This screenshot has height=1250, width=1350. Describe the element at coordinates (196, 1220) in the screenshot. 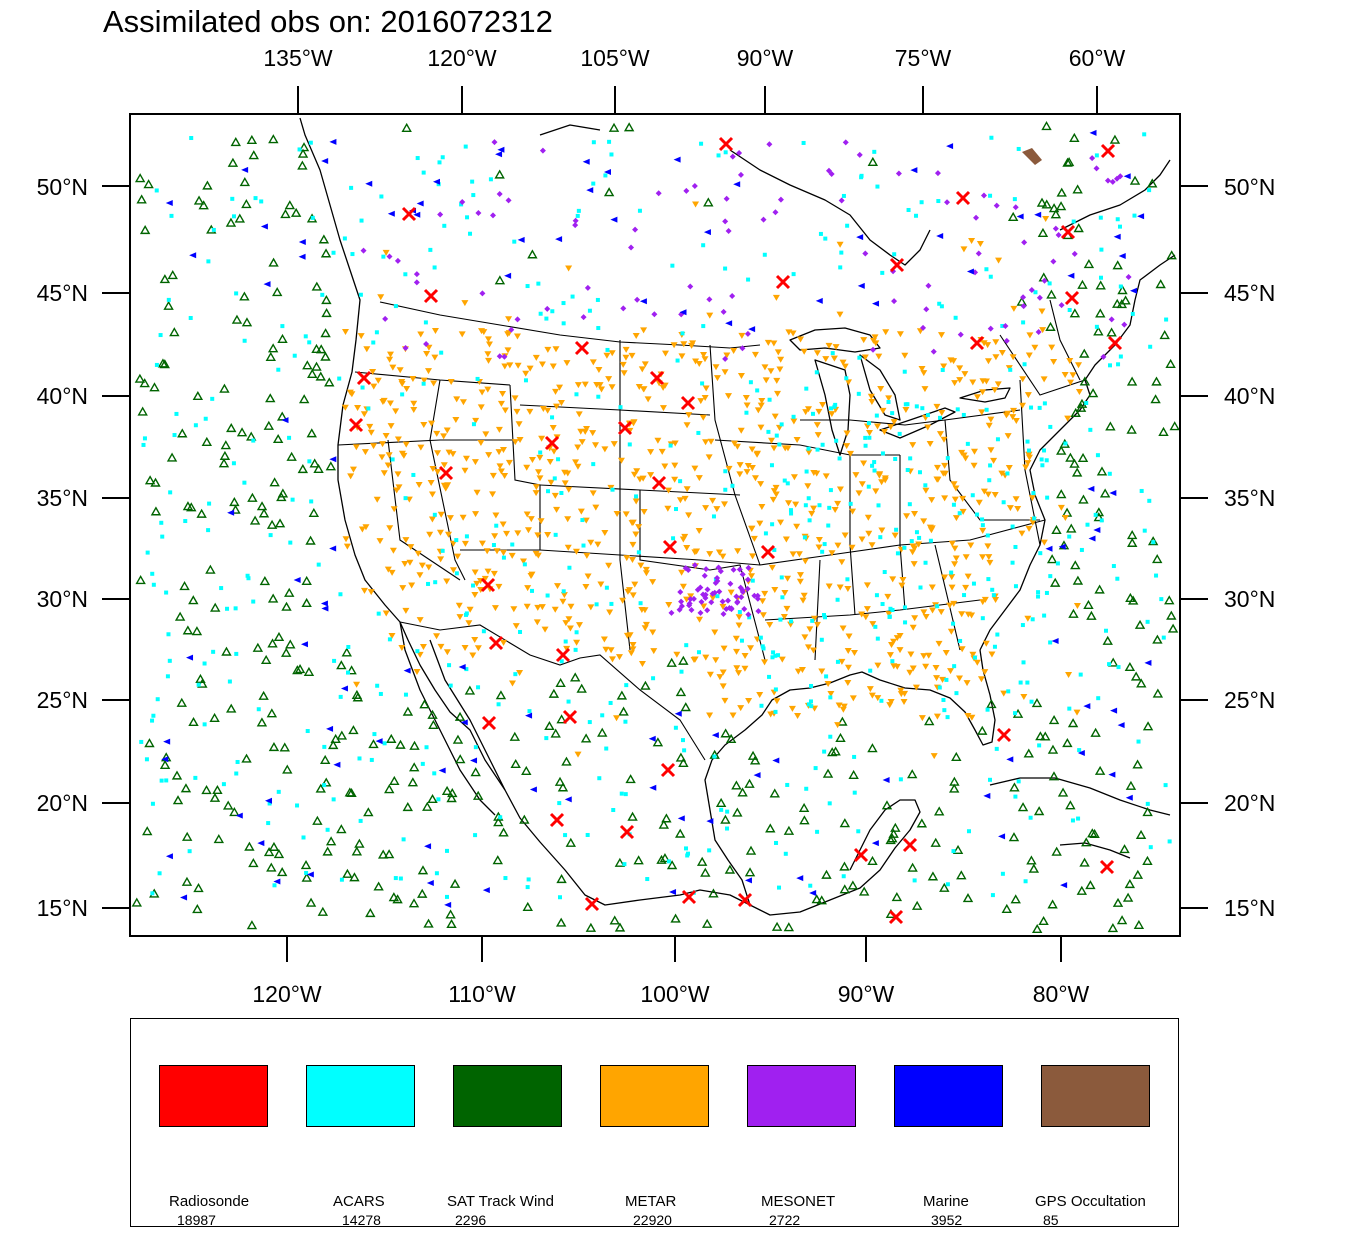

I see `legend-count: 18987` at that location.